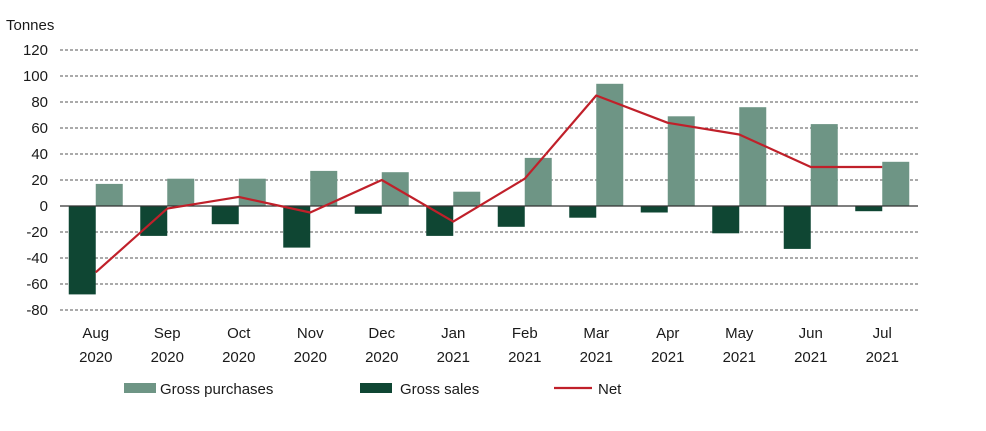 The height and width of the screenshot is (431, 986). What do you see at coordinates (39, 180) in the screenshot?
I see `y-tick-label: 20` at bounding box center [39, 180].